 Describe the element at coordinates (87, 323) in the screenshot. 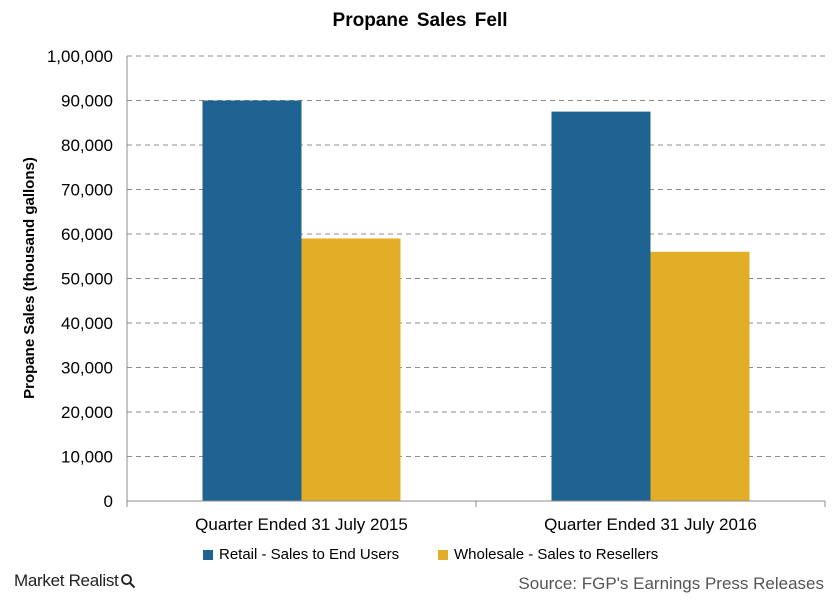

I see `y-tick-label: 40,000` at that location.